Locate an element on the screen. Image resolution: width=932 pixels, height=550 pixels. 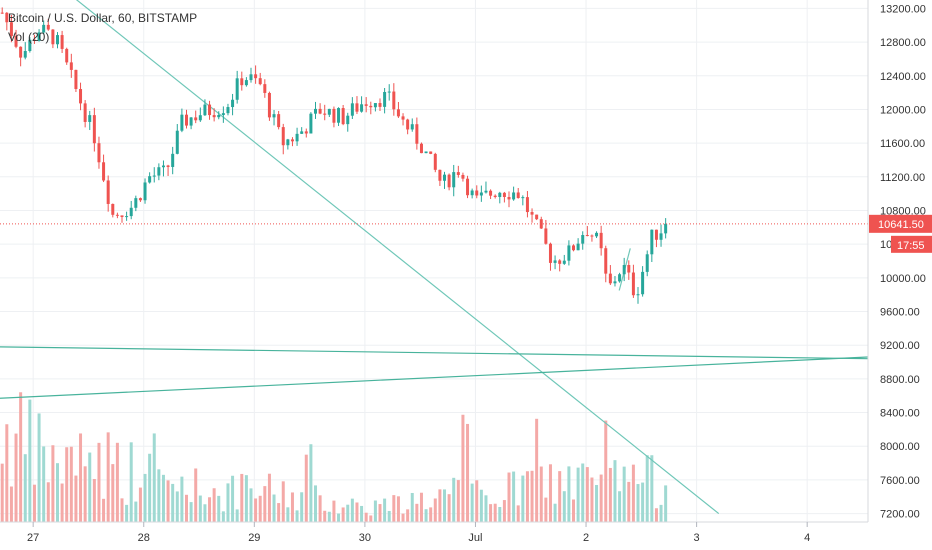
price-tick-label: 8800.00 is located at coordinates (900, 380).